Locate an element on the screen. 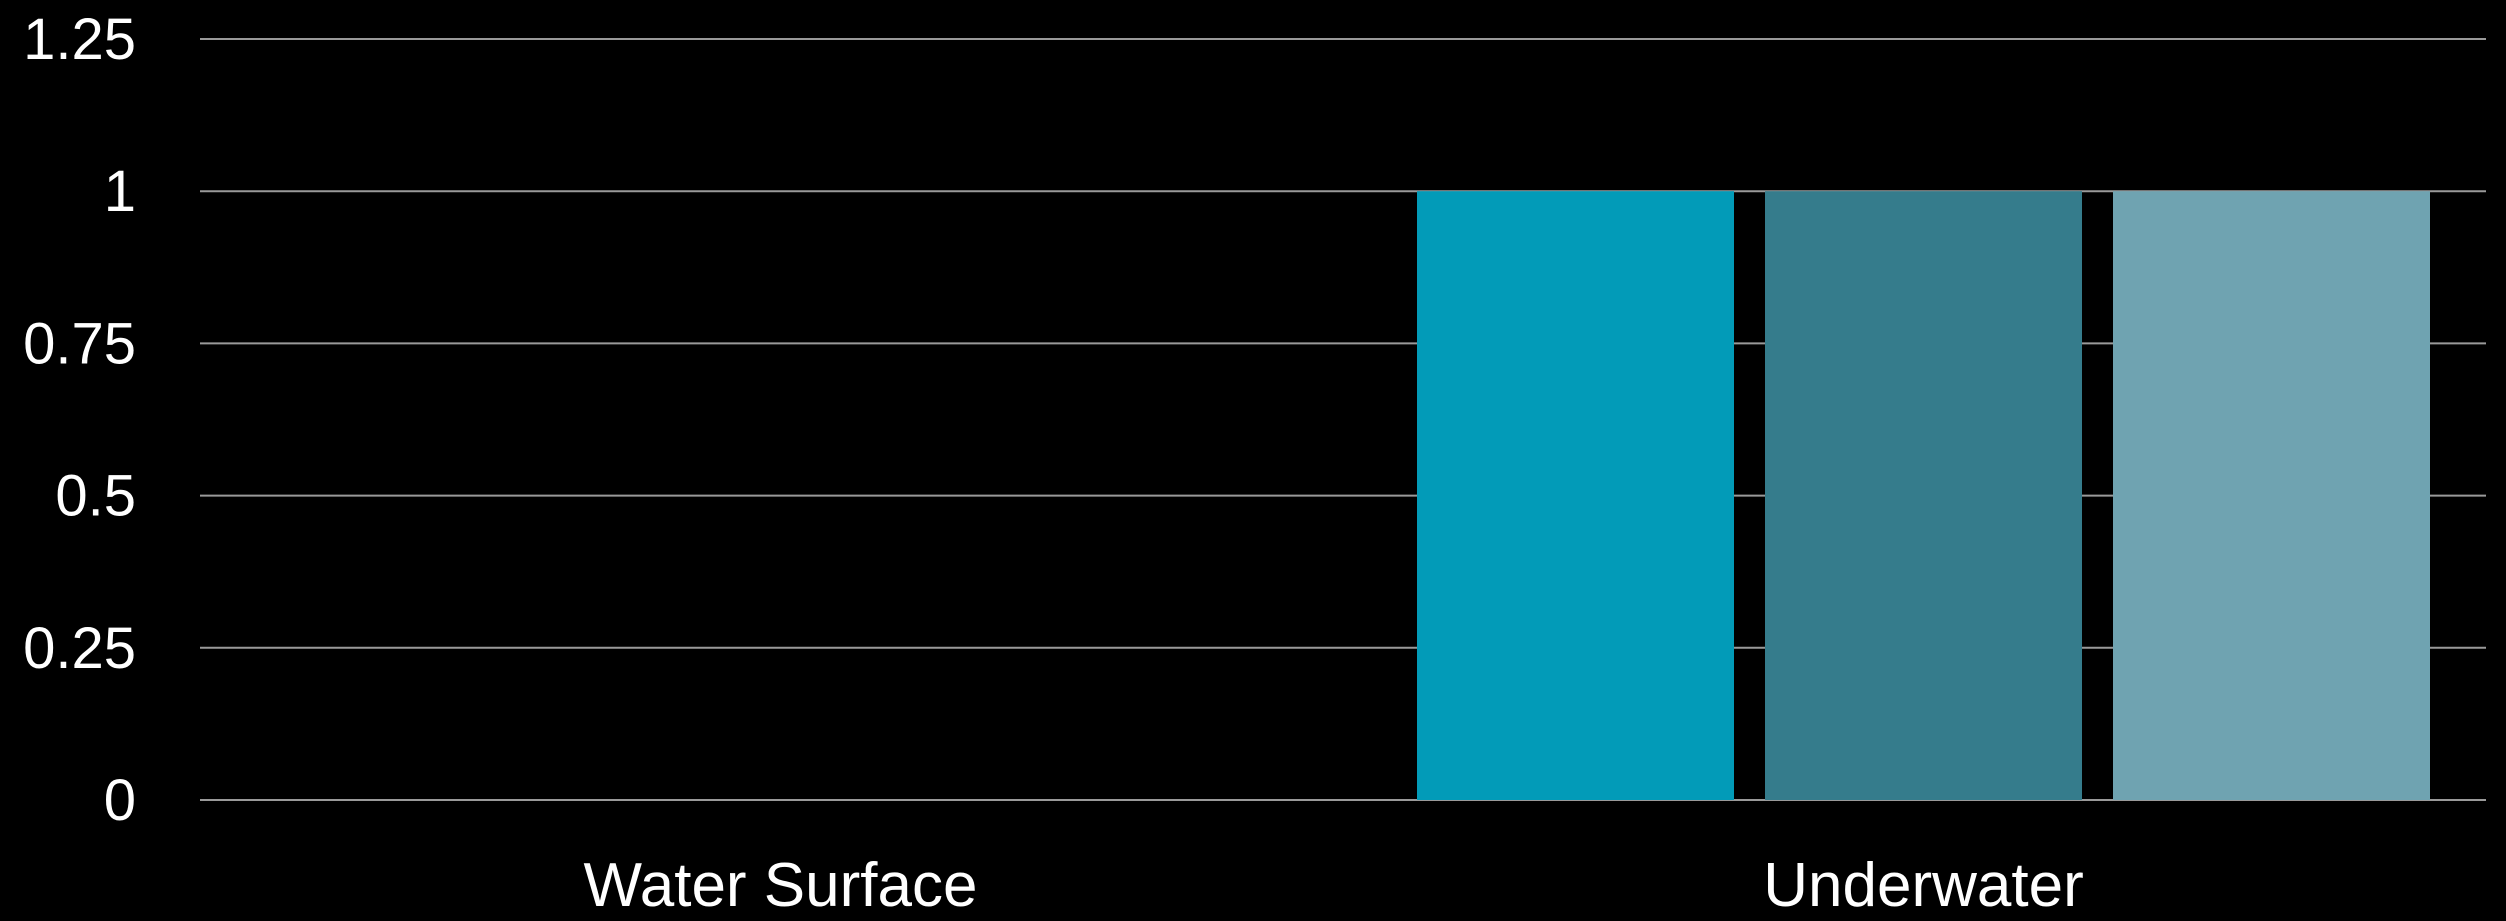  x-axis-category-labels: Water Surface Underwater is located at coordinates (1334, 885).